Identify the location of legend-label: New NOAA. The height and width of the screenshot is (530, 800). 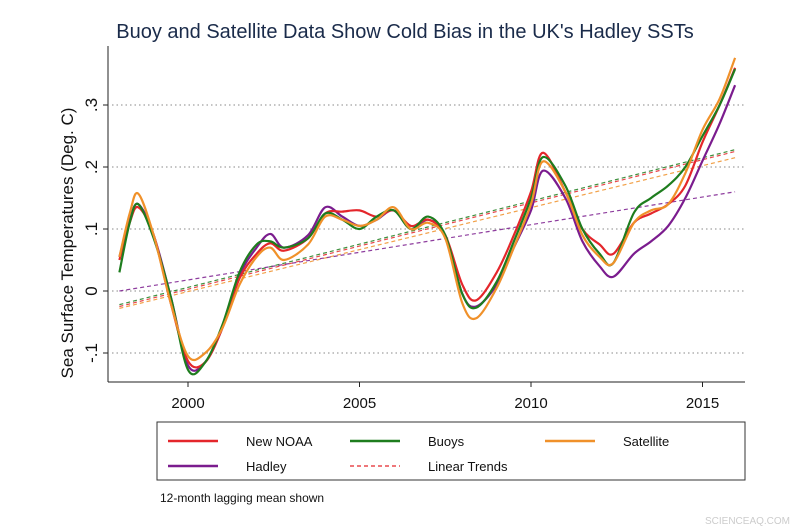
(279, 441).